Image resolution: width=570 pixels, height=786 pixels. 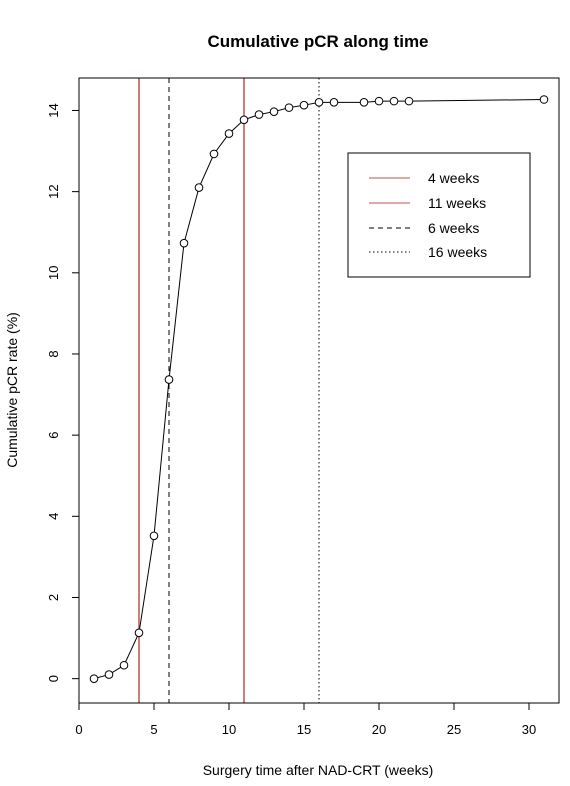 What do you see at coordinates (53, 273) in the screenshot?
I see `y-tick-label-5: 10` at bounding box center [53, 273].